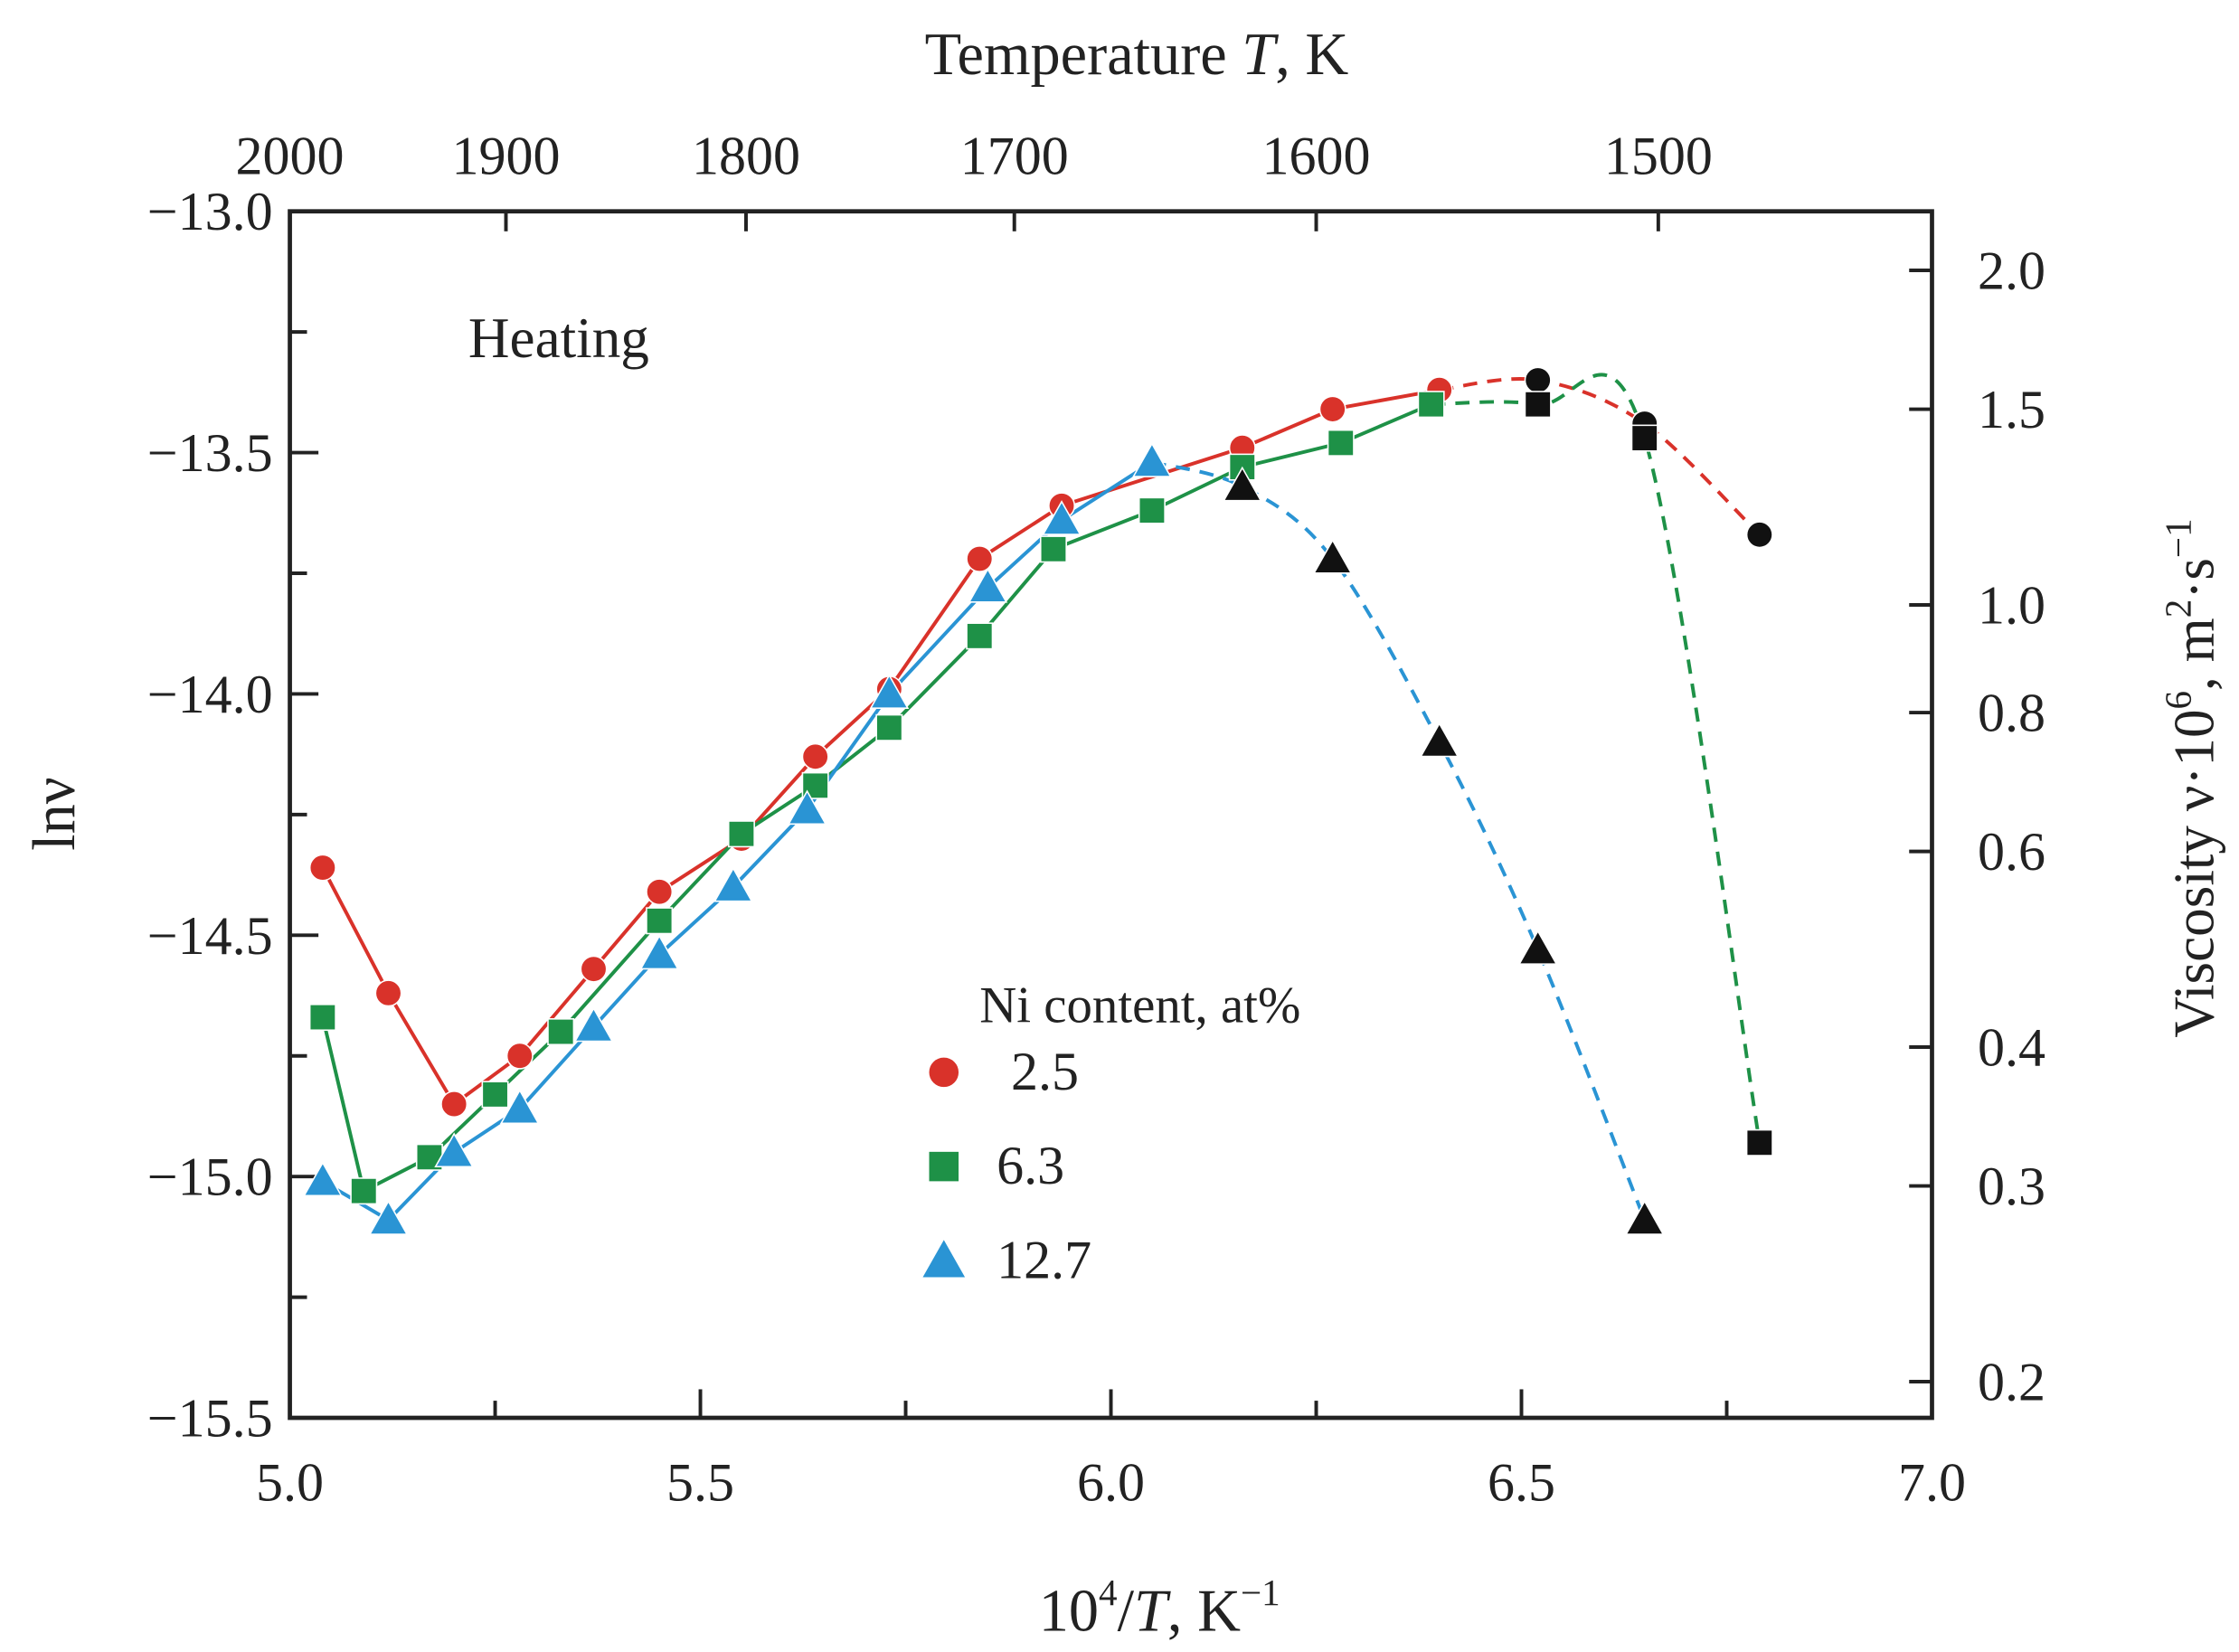 The width and height of the screenshot is (2239, 1652). What do you see at coordinates (1932, 1483) in the screenshot?
I see `x-tick-label: 7.0` at bounding box center [1932, 1483].